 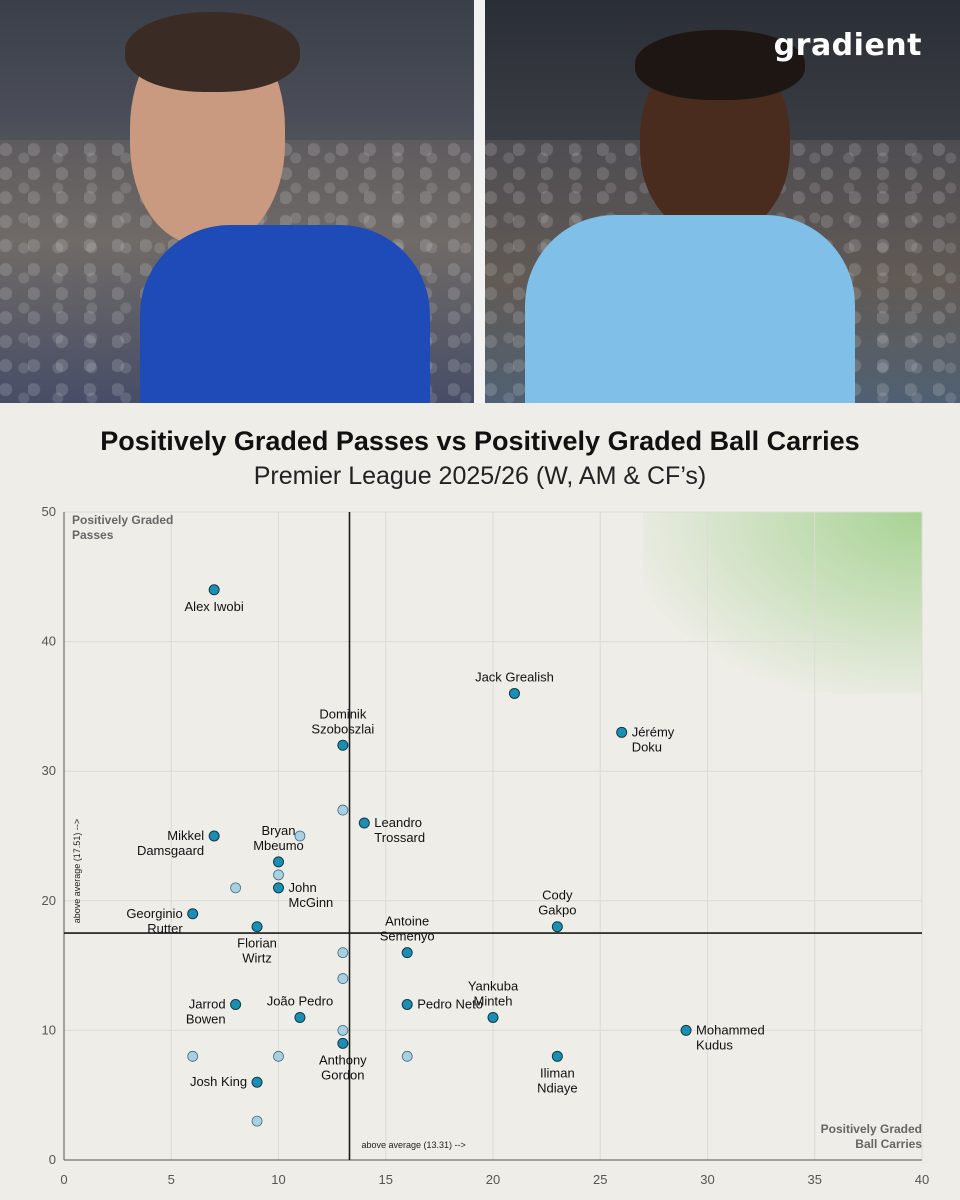 I want to click on point-label: Jérémy Doku, so click(x=653, y=739).